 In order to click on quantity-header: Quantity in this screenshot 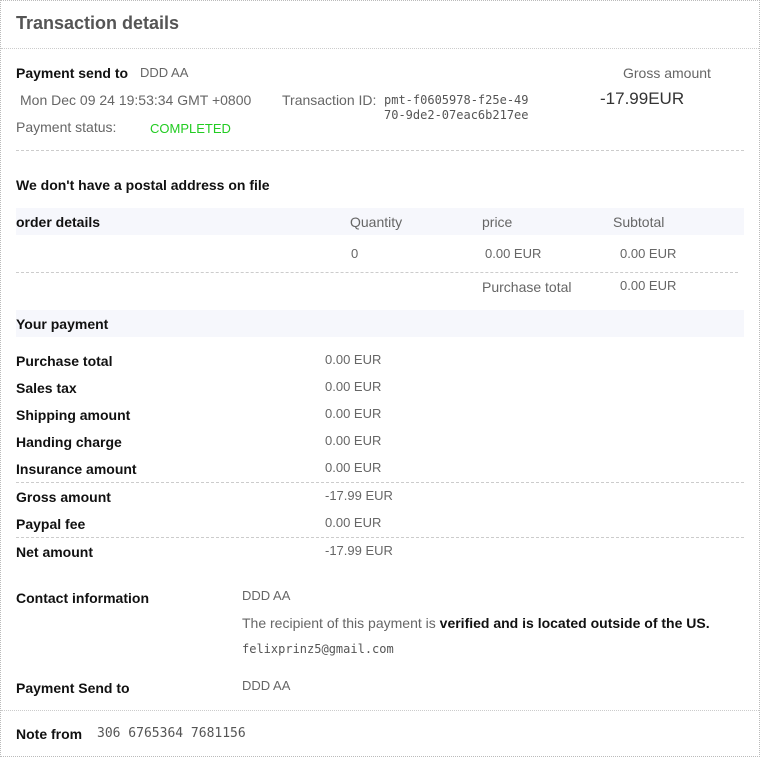, I will do `click(376, 222)`.